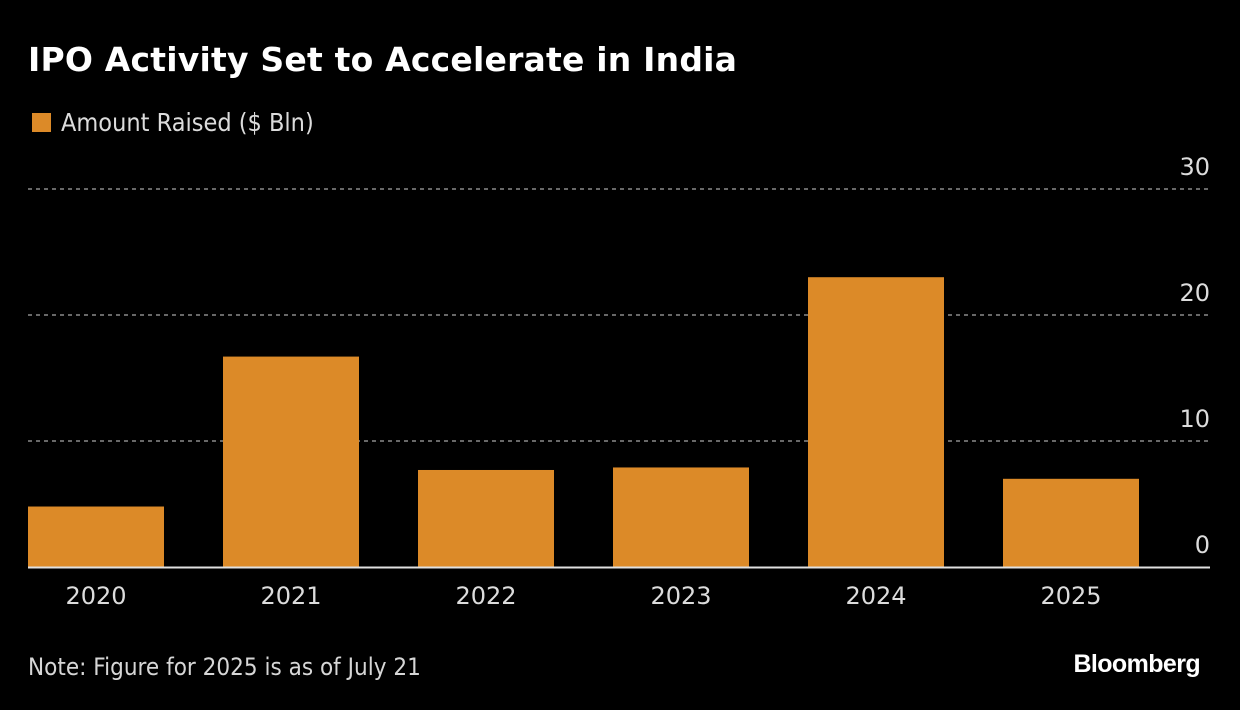 This screenshot has width=1240, height=710. What do you see at coordinates (1070, 596) in the screenshot?
I see `x-tick-label: 2025` at bounding box center [1070, 596].